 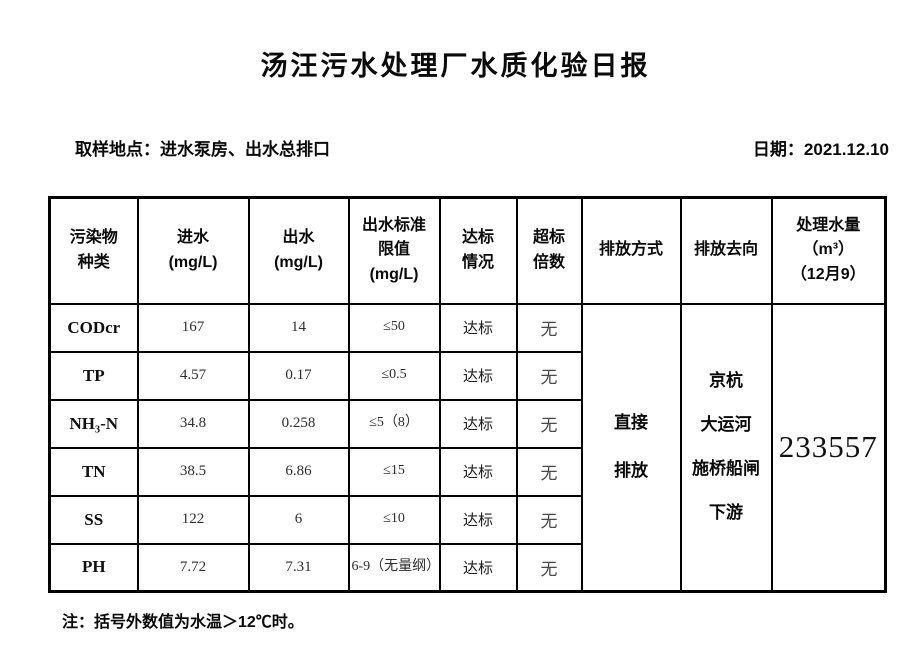 I want to click on outflow-value: 6.86, so click(x=298, y=471).